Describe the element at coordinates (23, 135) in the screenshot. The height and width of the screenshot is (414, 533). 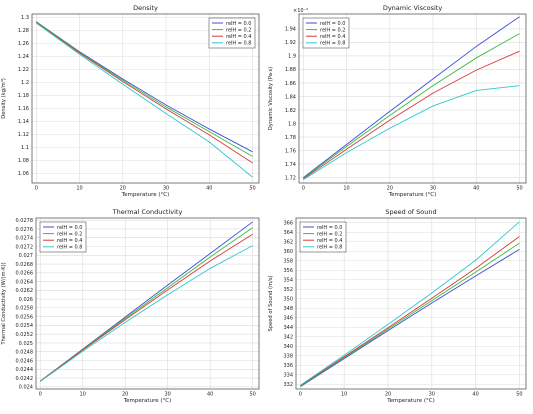
I see `y-tick-label: 1.12` at that location.